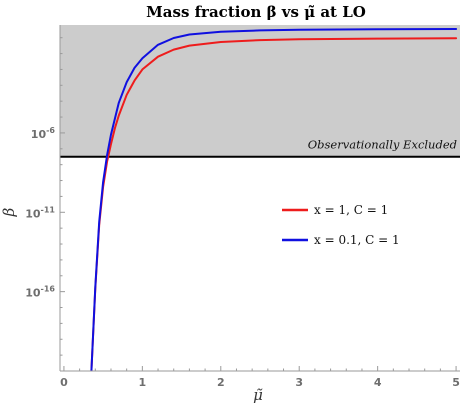 This screenshot has width=463, height=409. What do you see at coordinates (378, 382) in the screenshot?
I see `x-tick-label: 4` at bounding box center [378, 382].